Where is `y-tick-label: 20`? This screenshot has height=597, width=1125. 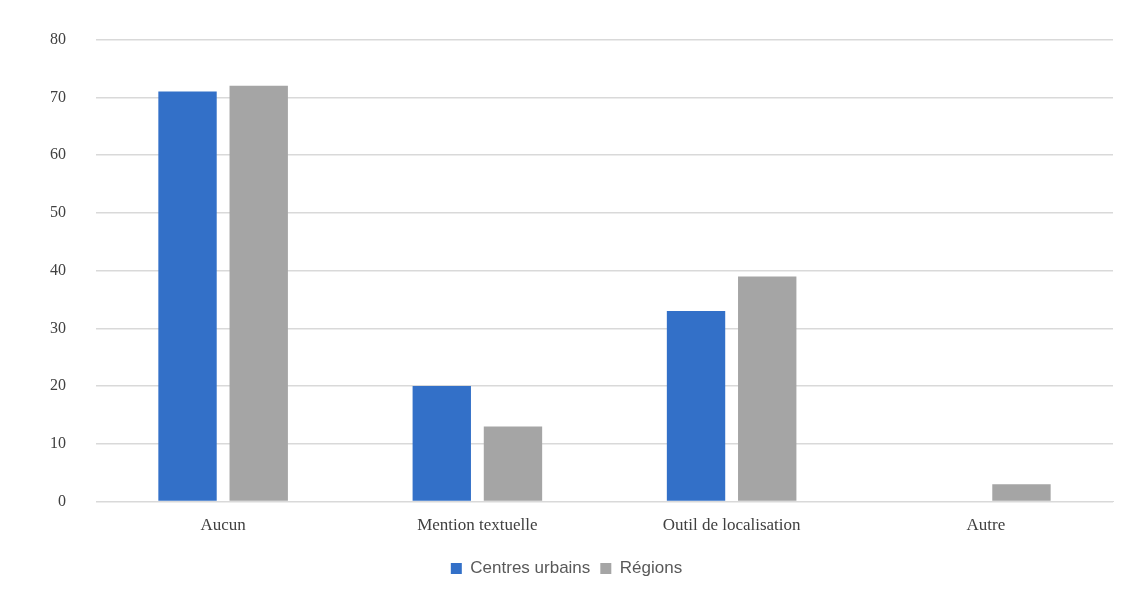
y-tick-label: 20 is located at coordinates (58, 385).